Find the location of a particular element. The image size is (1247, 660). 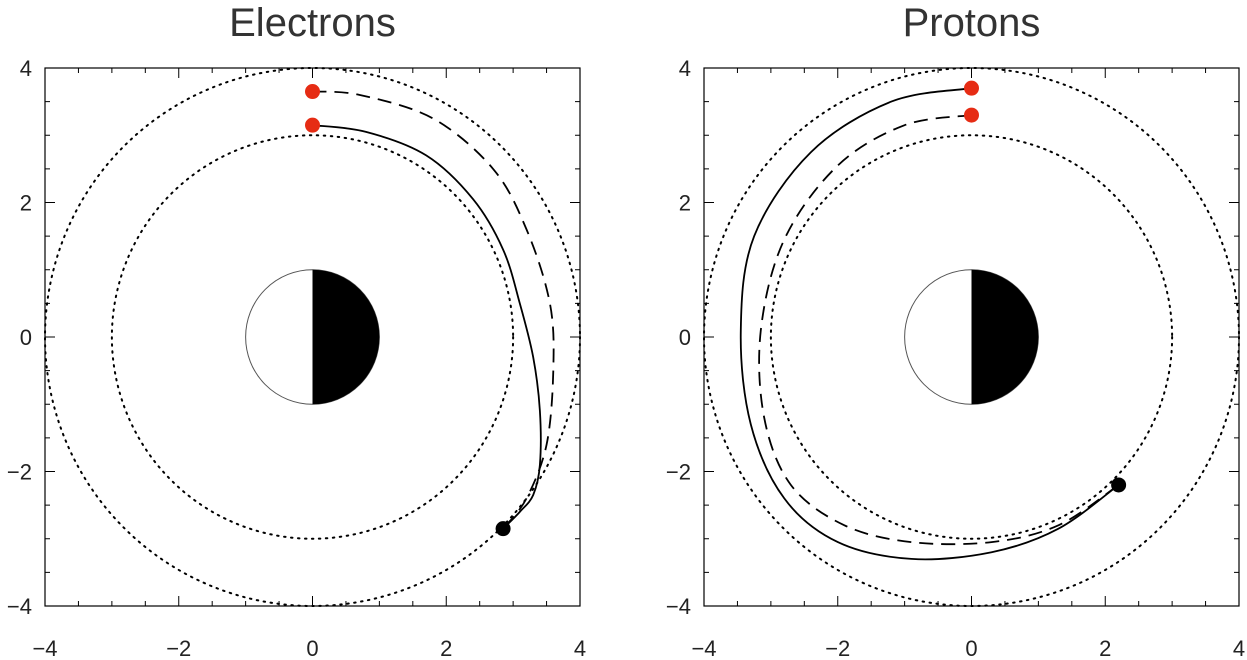

protons-panel-title: Protons is located at coordinates (972, 23).